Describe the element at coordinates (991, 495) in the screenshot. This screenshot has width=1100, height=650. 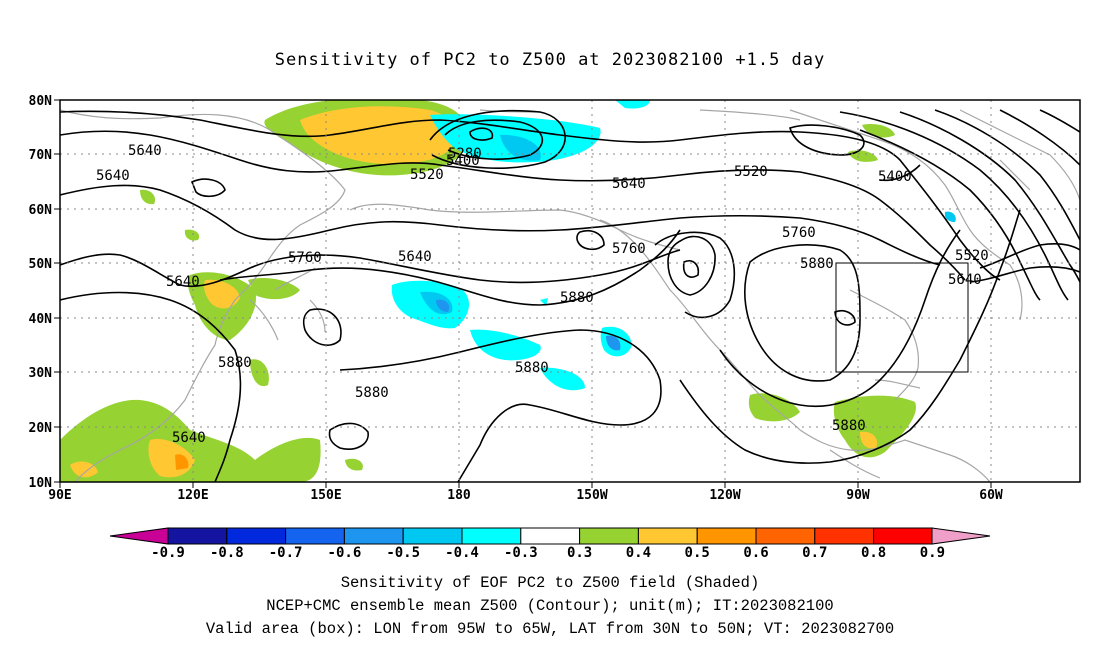
I see `lon-label: 60W` at that location.